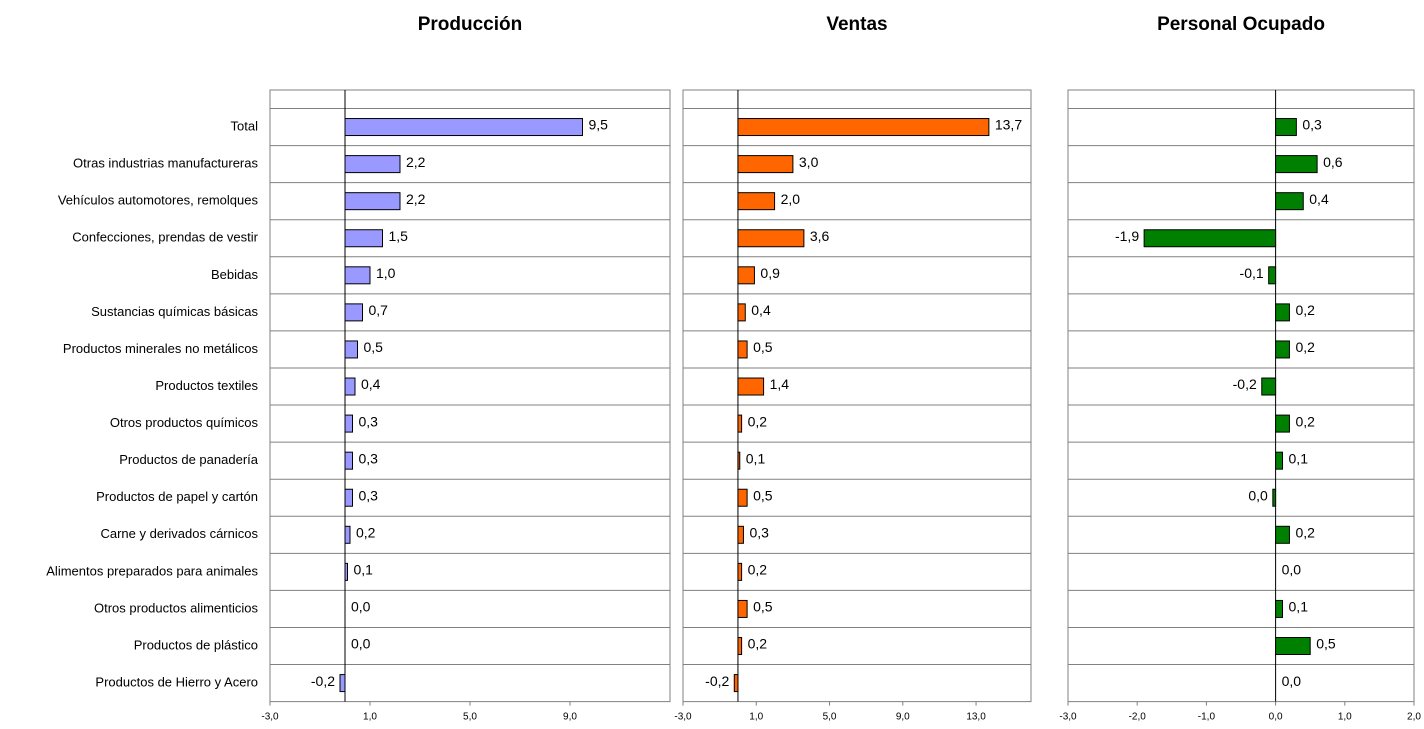  What do you see at coordinates (179, 533) in the screenshot?
I see `category-label: Carne y derivados cárnicos` at bounding box center [179, 533].